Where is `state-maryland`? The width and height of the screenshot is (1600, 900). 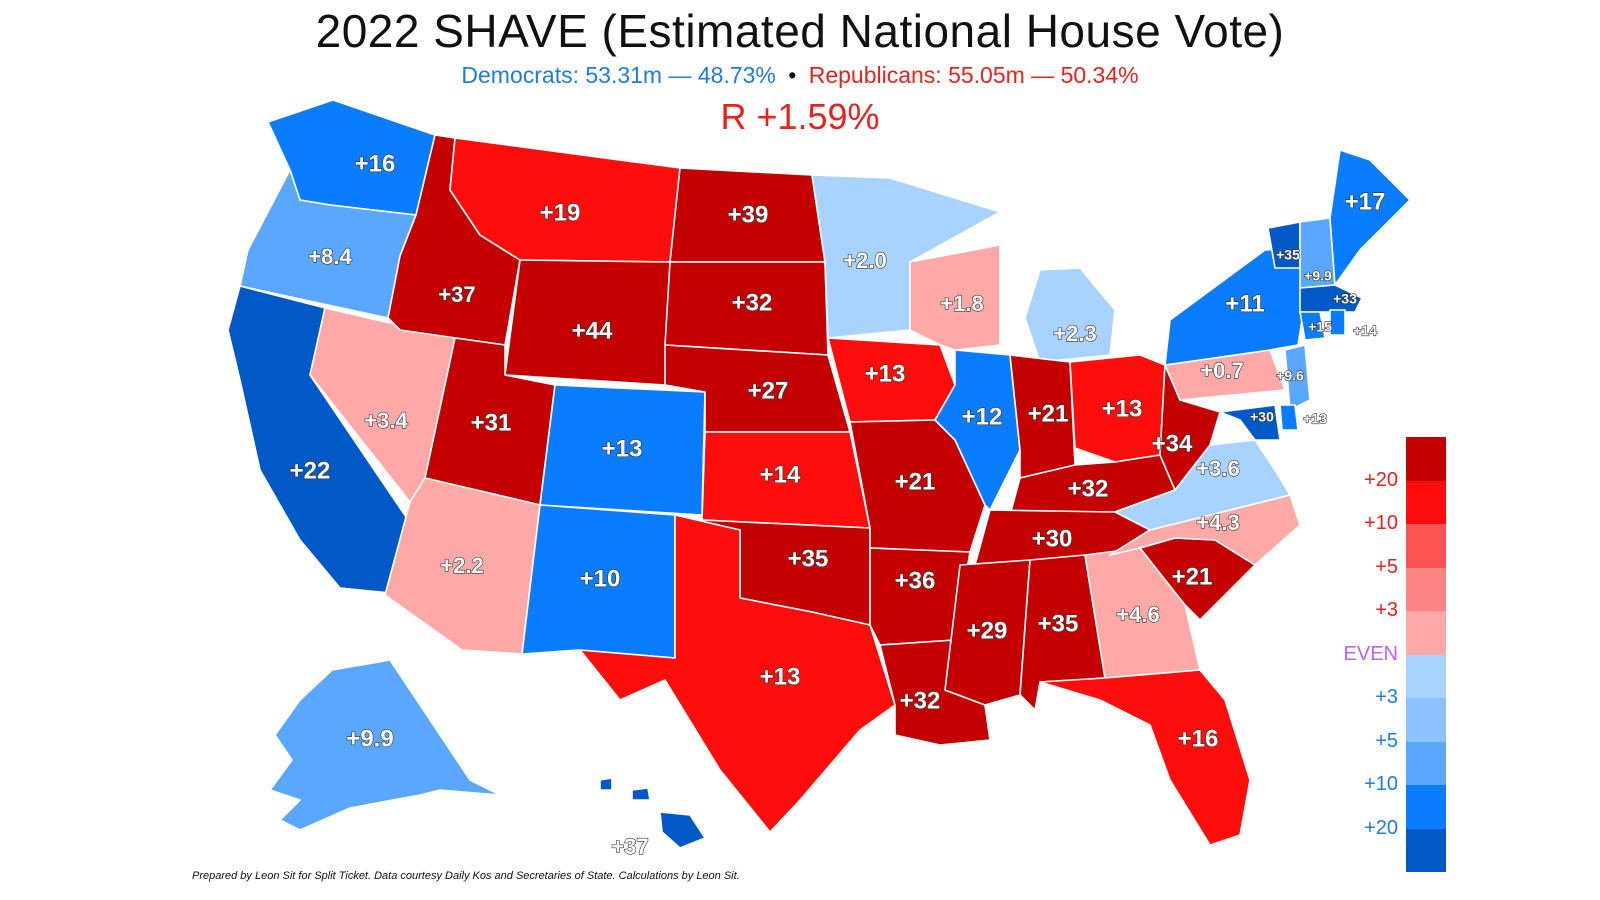
state-maryland is located at coordinates (1250, 422).